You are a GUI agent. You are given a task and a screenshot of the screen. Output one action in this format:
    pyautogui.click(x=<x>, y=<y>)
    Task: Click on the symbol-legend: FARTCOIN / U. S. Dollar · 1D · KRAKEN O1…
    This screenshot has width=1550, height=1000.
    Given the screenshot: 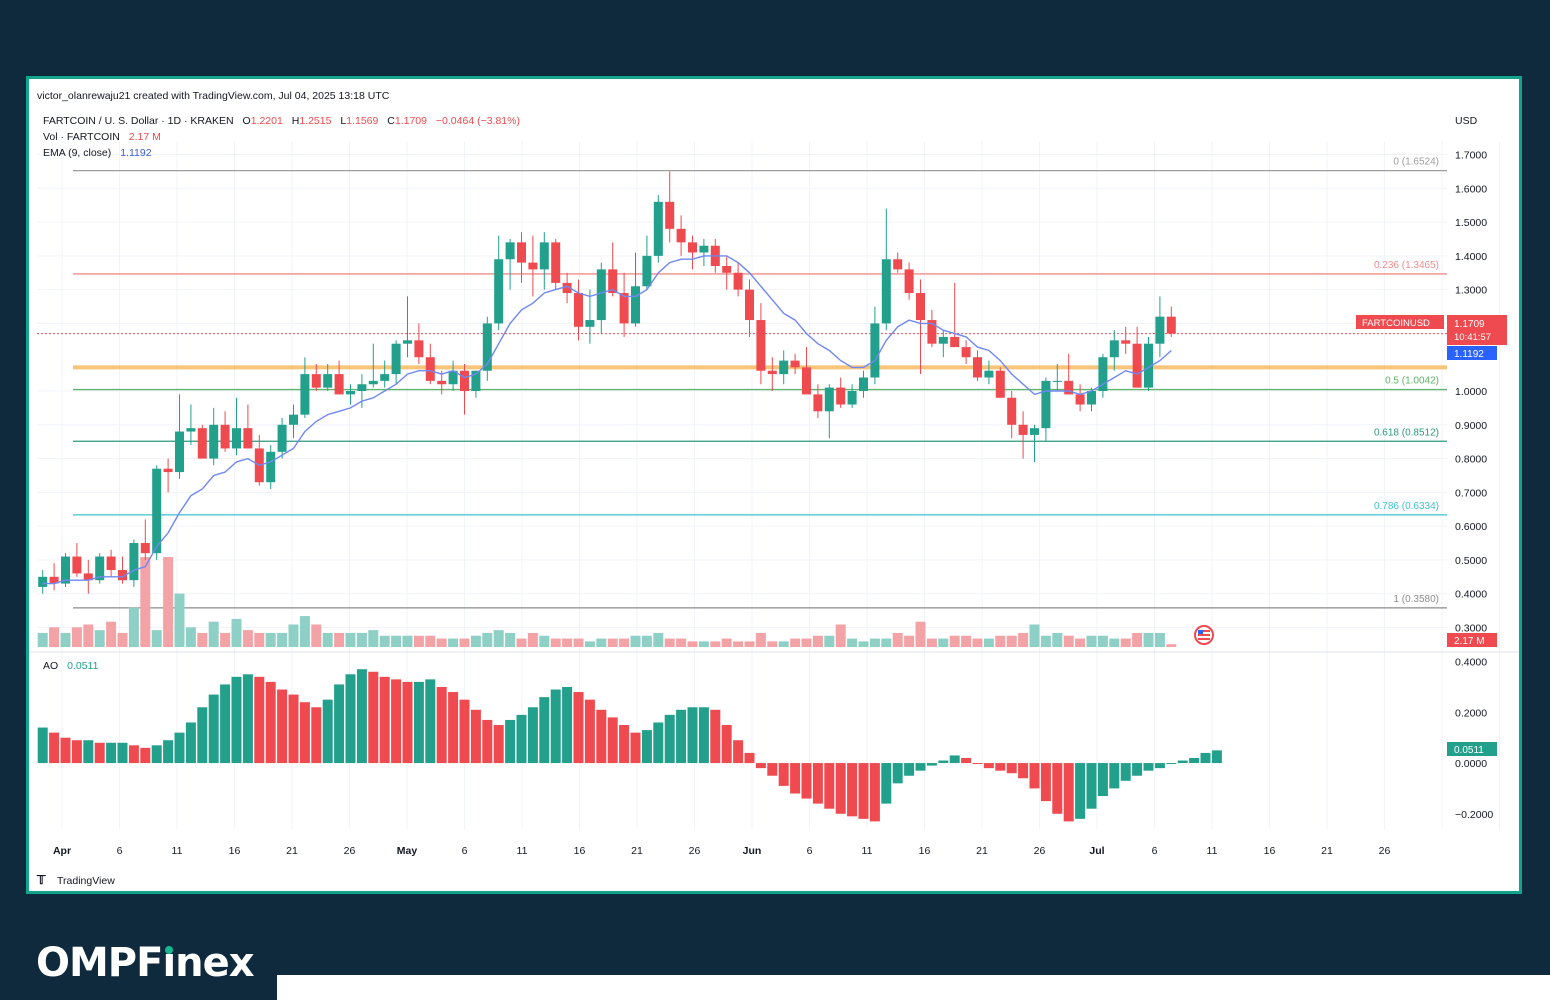 What is the action you would take?
    pyautogui.click(x=281, y=121)
    